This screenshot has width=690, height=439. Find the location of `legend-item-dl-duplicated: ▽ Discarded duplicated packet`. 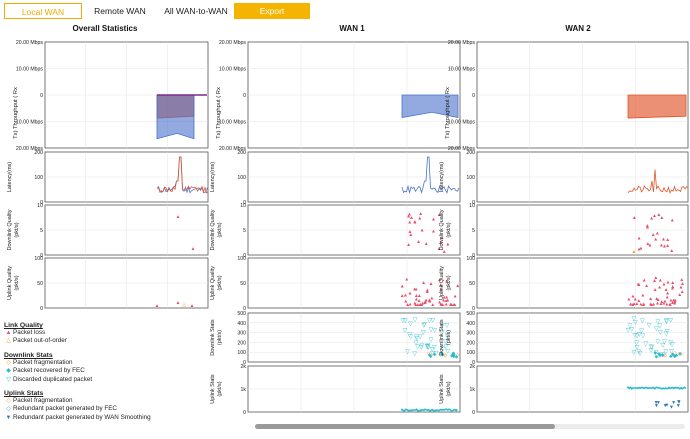

legend-item-dl-duplicated: ▽ Discarded duplicated packet is located at coordinates (48, 380).